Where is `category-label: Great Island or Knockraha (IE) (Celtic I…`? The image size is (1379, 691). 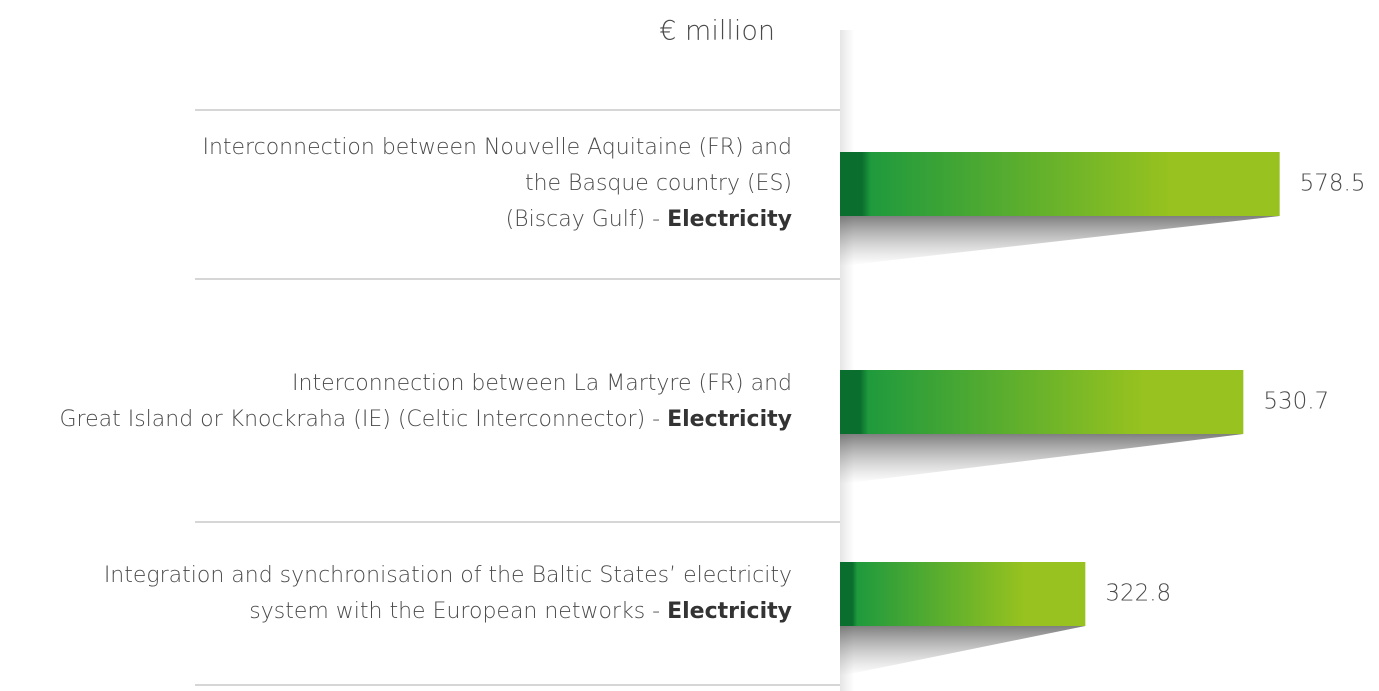 category-label: Great Island or Knockraha (IE) (Celtic I… is located at coordinates (425, 419).